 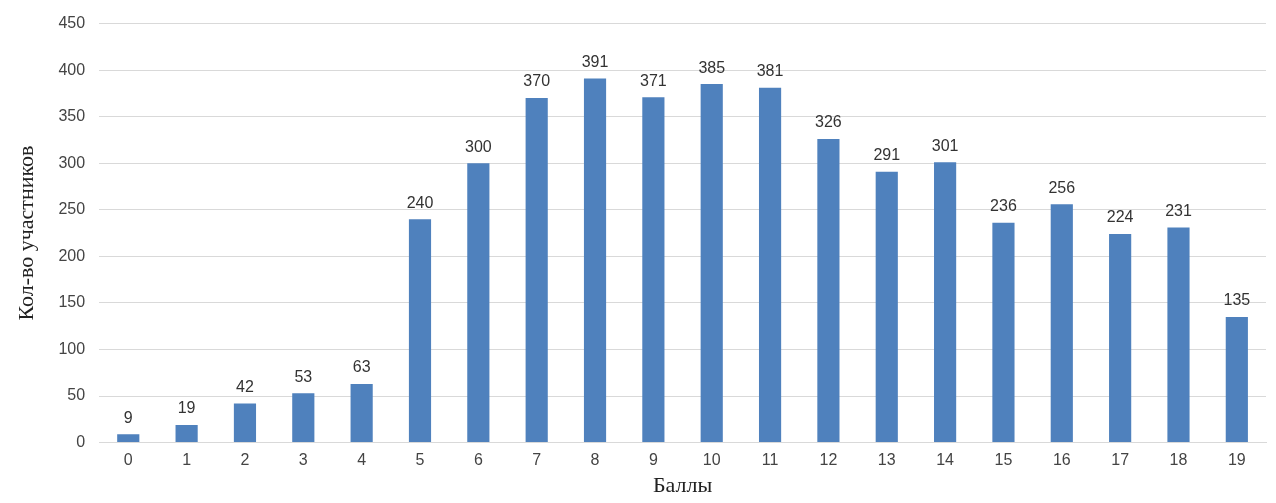 I want to click on x-tick-label: 18, so click(x=1178, y=460).